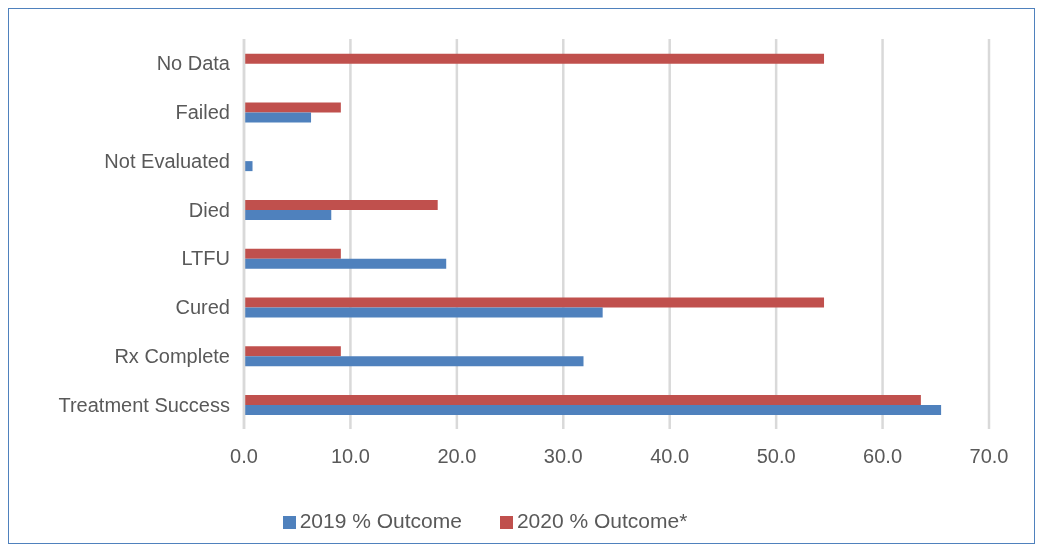 Image resolution: width=1043 pixels, height=552 pixels. Describe the element at coordinates (202, 307) in the screenshot. I see `y-tick-label: Cured` at that location.